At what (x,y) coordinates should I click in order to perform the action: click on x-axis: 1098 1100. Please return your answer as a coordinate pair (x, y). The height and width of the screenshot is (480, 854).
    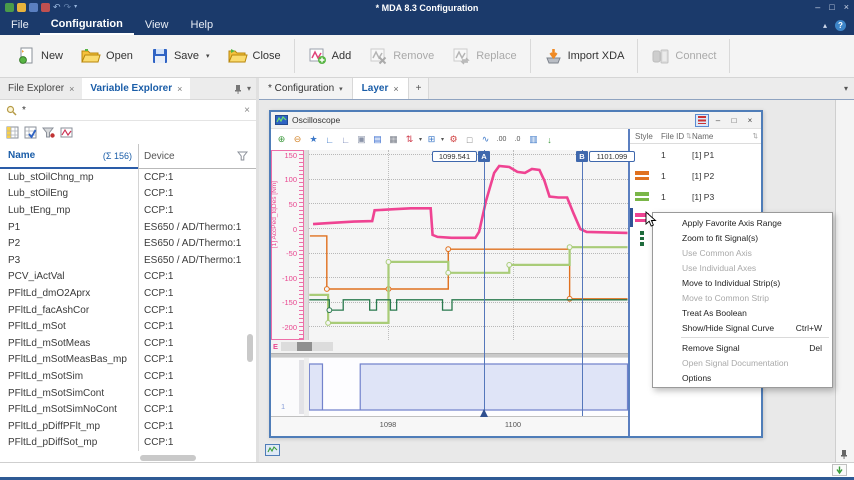
    Looking at the image, I should click on (449, 426).